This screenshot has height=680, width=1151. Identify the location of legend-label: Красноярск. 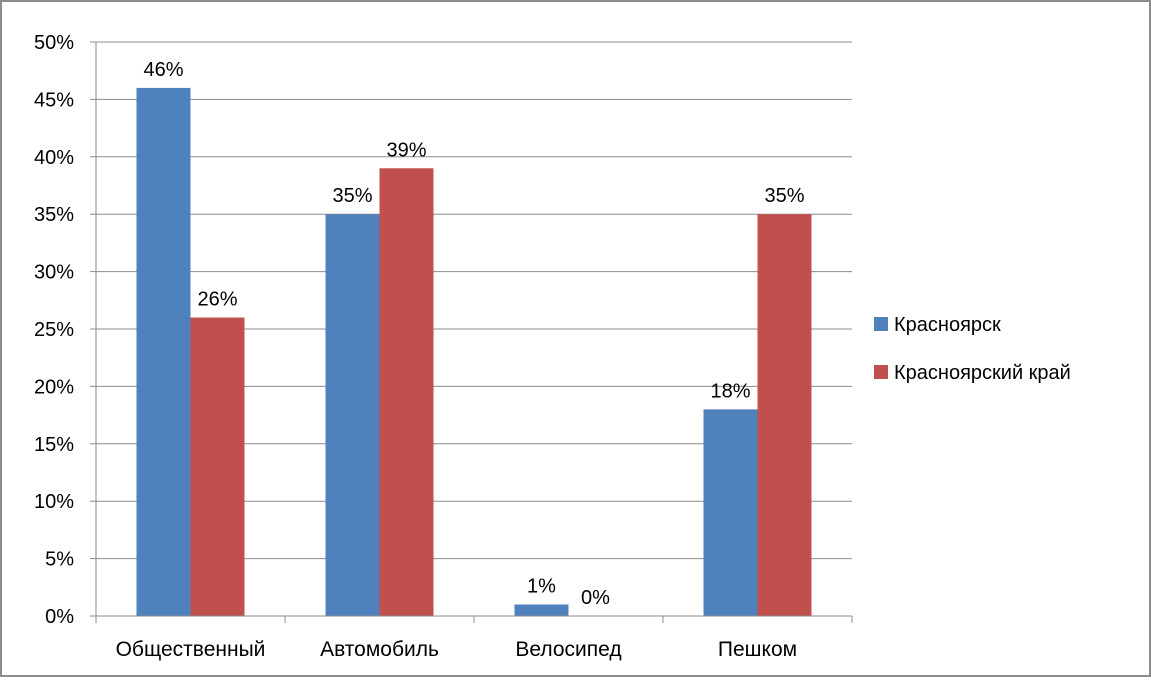
(947, 325).